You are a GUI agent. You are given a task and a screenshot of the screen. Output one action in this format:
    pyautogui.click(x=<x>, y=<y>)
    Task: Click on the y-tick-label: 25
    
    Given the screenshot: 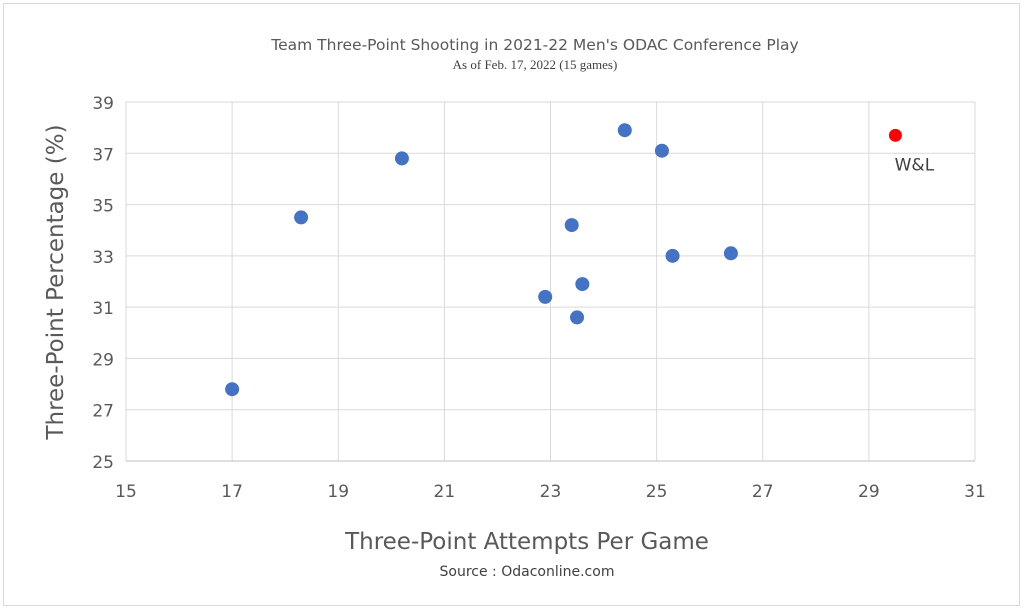 What is the action you would take?
    pyautogui.click(x=103, y=463)
    